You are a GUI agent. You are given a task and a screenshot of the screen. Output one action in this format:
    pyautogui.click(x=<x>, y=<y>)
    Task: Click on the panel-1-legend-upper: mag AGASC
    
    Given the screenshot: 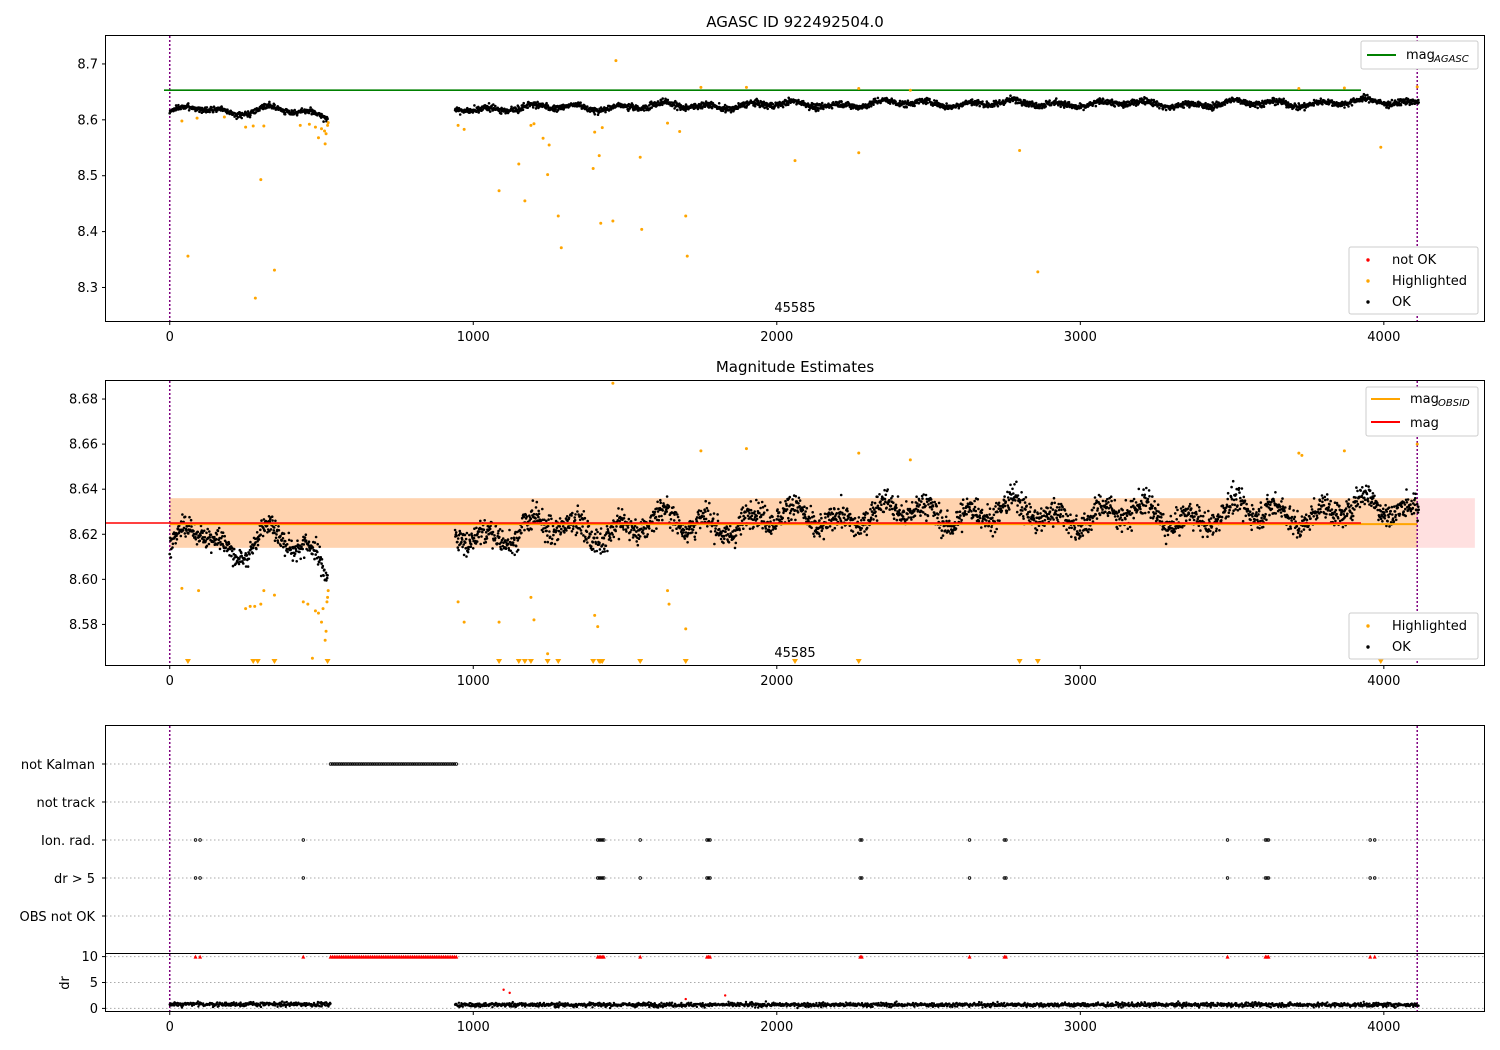 What is the action you would take?
    pyautogui.click(x=1419, y=55)
    